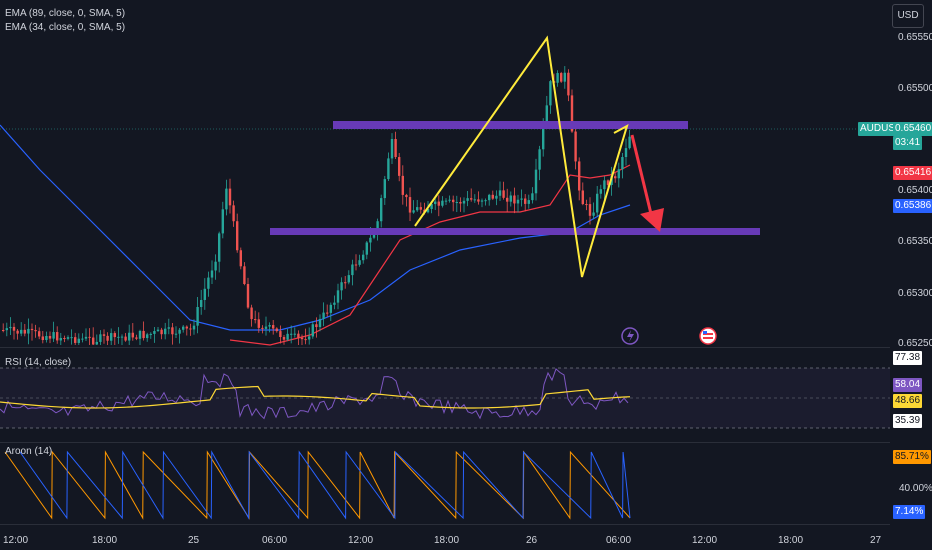 This screenshot has width=932, height=550. I want to click on price-tick: 0.65400, so click(915, 190).